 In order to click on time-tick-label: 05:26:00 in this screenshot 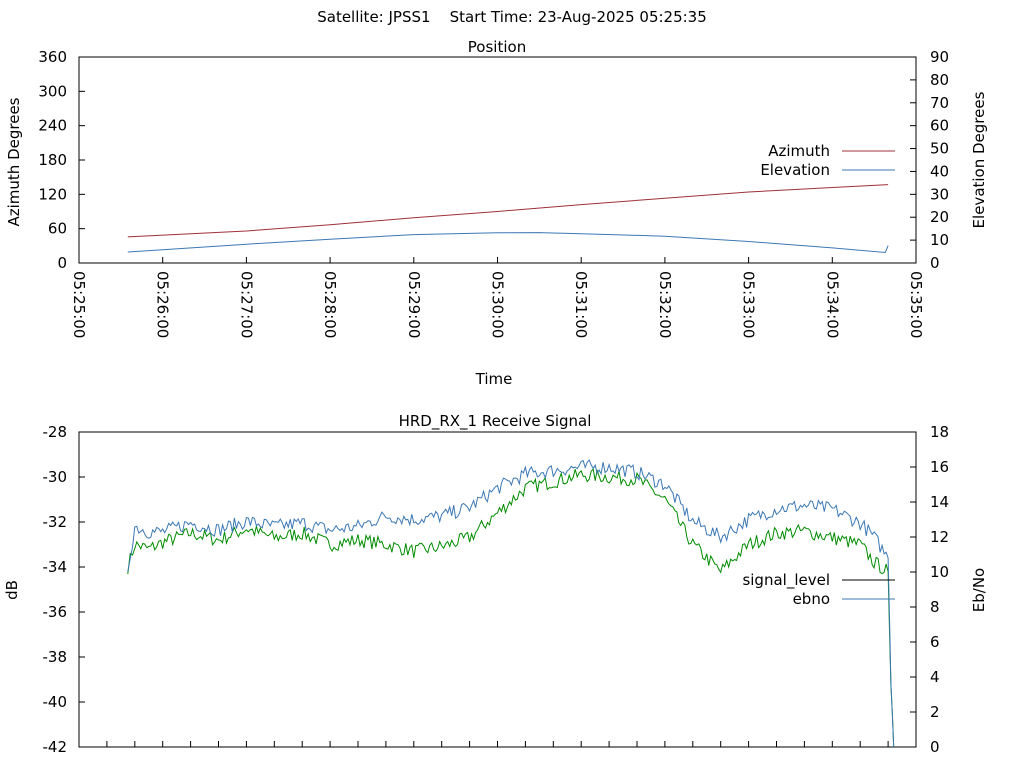, I will do `click(163, 304)`.